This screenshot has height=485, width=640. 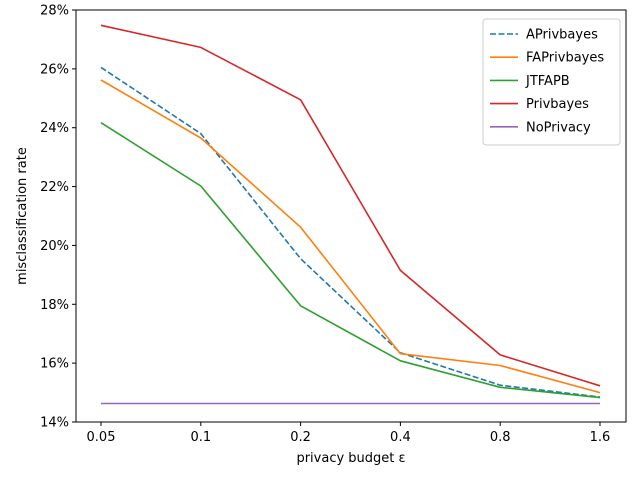 What do you see at coordinates (600, 437) in the screenshot?
I see `x-tick-label: 1.6` at bounding box center [600, 437].